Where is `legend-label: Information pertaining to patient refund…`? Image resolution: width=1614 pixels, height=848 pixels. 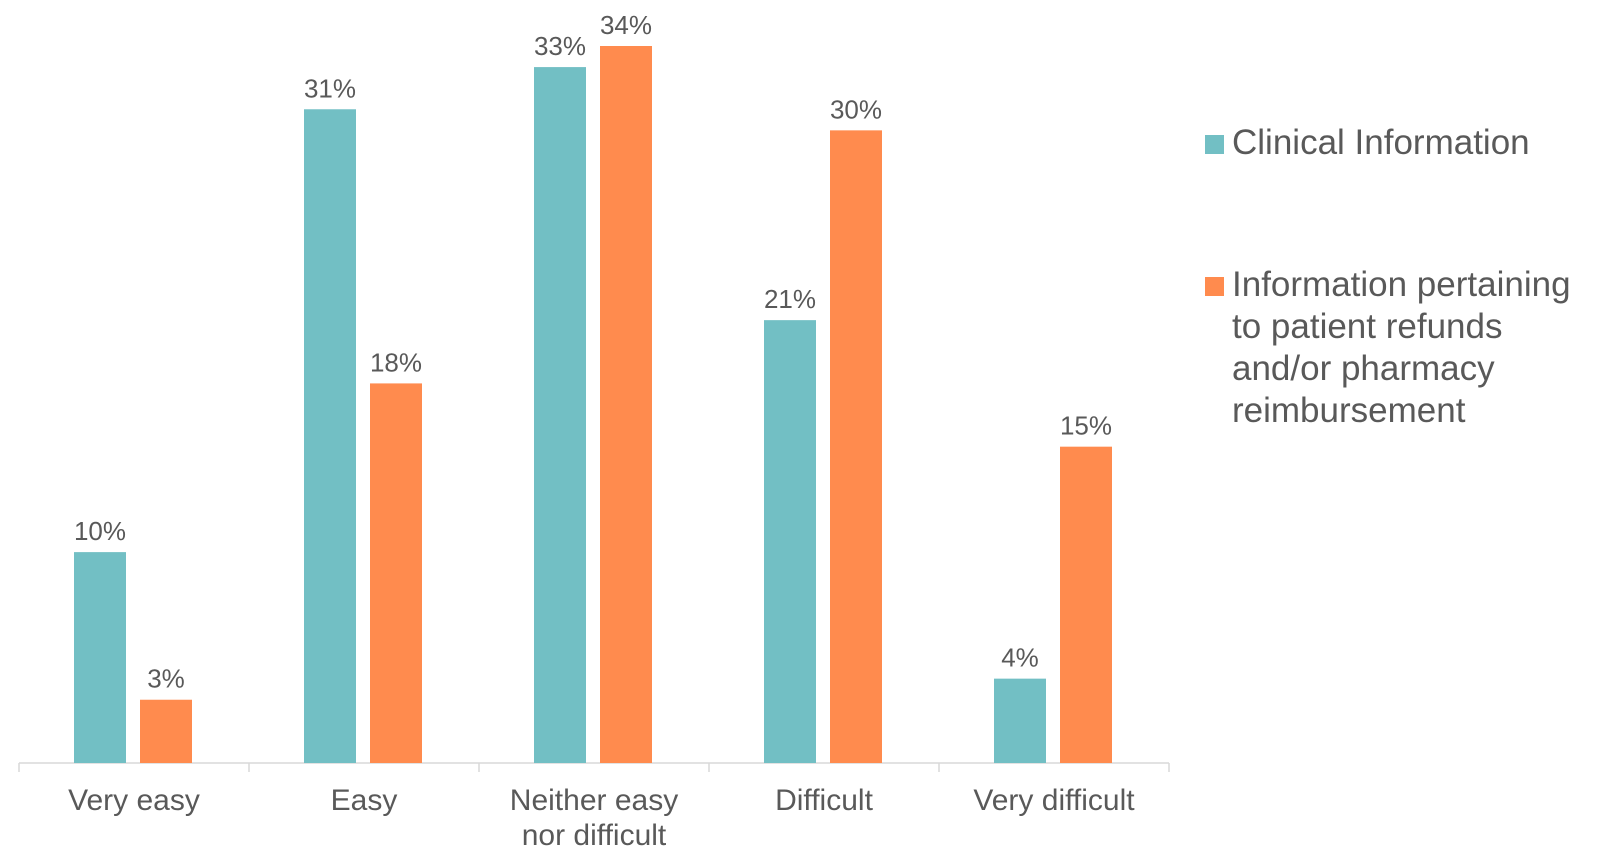 legend-label: Information pertaining to patient refund… is located at coordinates (1401, 347).